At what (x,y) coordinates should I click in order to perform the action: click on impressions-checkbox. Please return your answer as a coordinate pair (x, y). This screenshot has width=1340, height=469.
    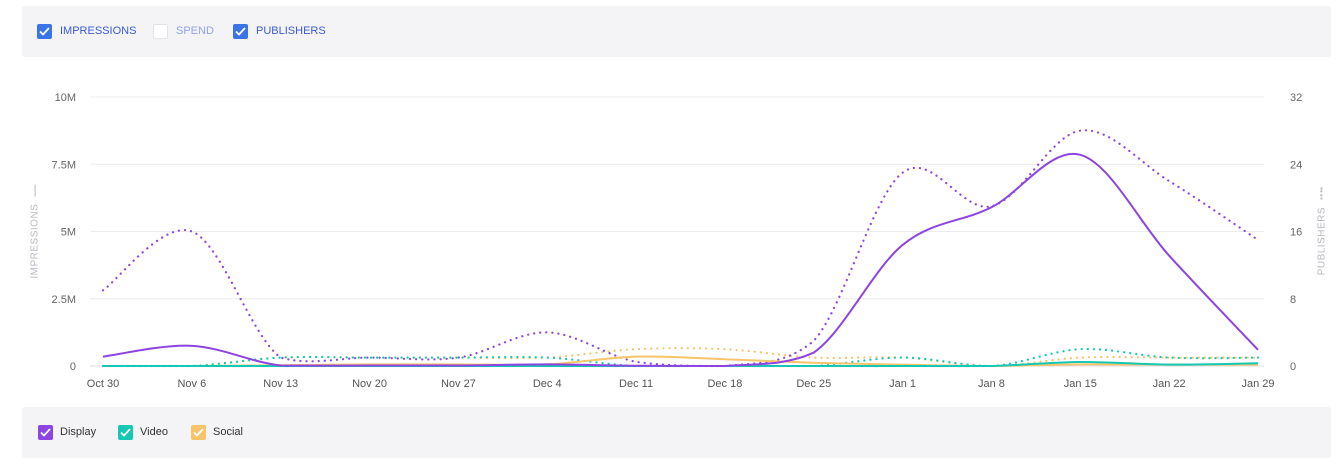
    Looking at the image, I should click on (44, 31).